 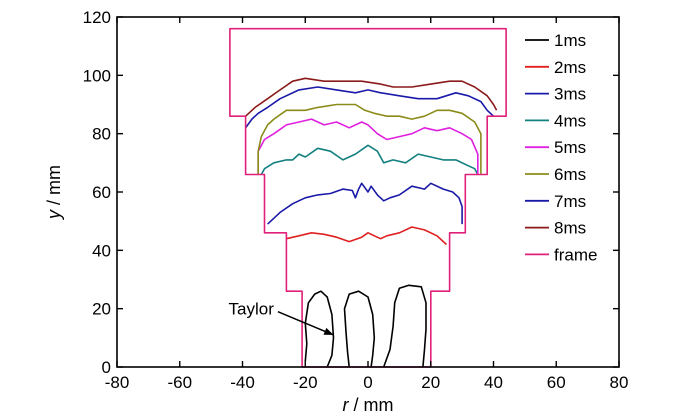 I want to click on series-line-6ms, so click(x=369, y=139).